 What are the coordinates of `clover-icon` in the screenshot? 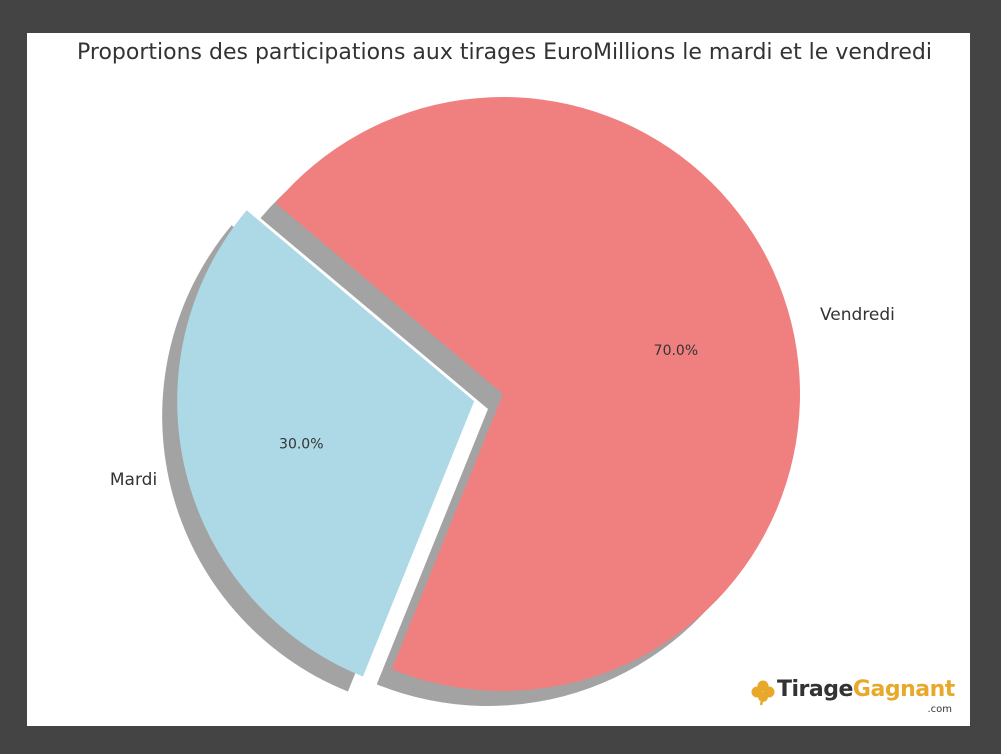 It's located at (763, 693).